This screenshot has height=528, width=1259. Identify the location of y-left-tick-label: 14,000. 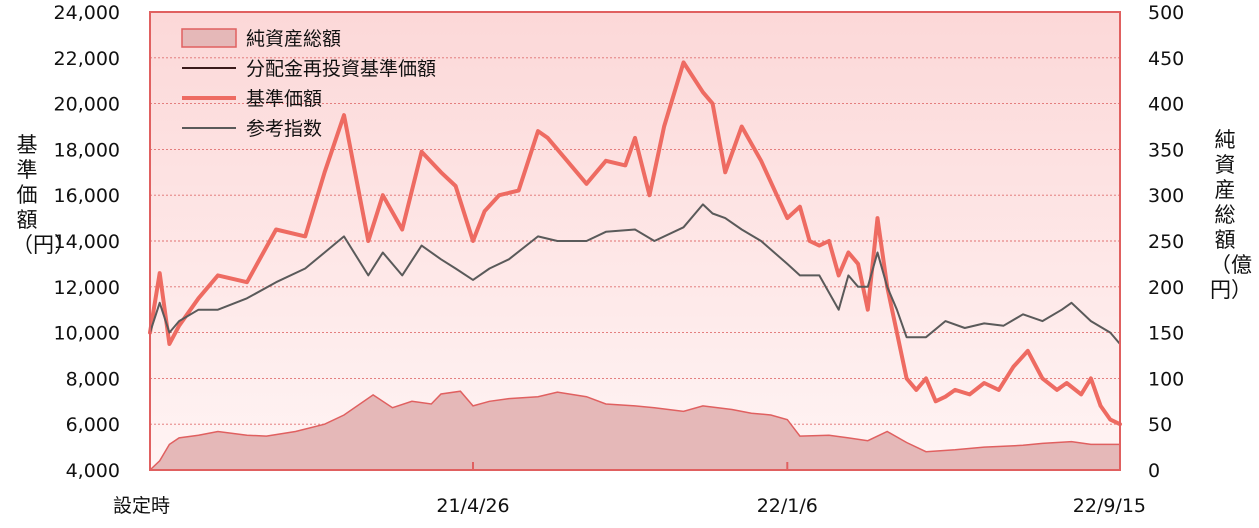
(87, 242).